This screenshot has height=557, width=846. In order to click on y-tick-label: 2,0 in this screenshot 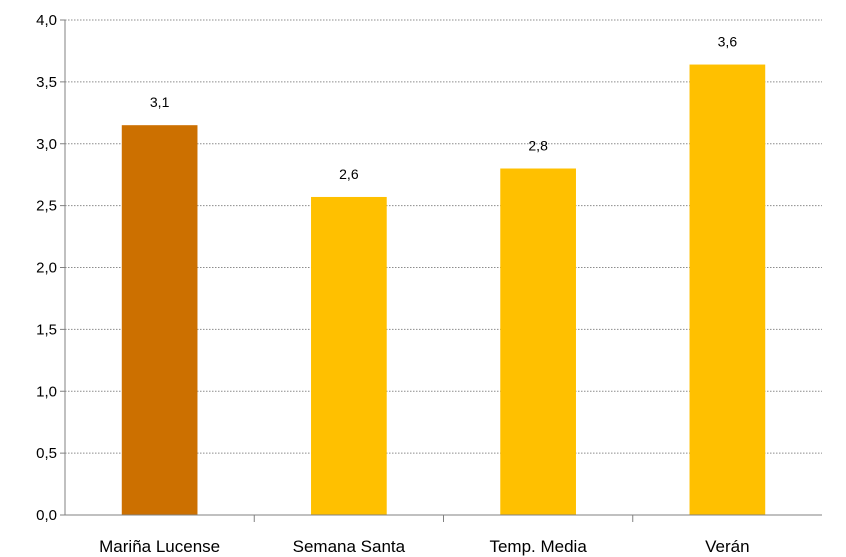, I will do `click(46, 268)`.